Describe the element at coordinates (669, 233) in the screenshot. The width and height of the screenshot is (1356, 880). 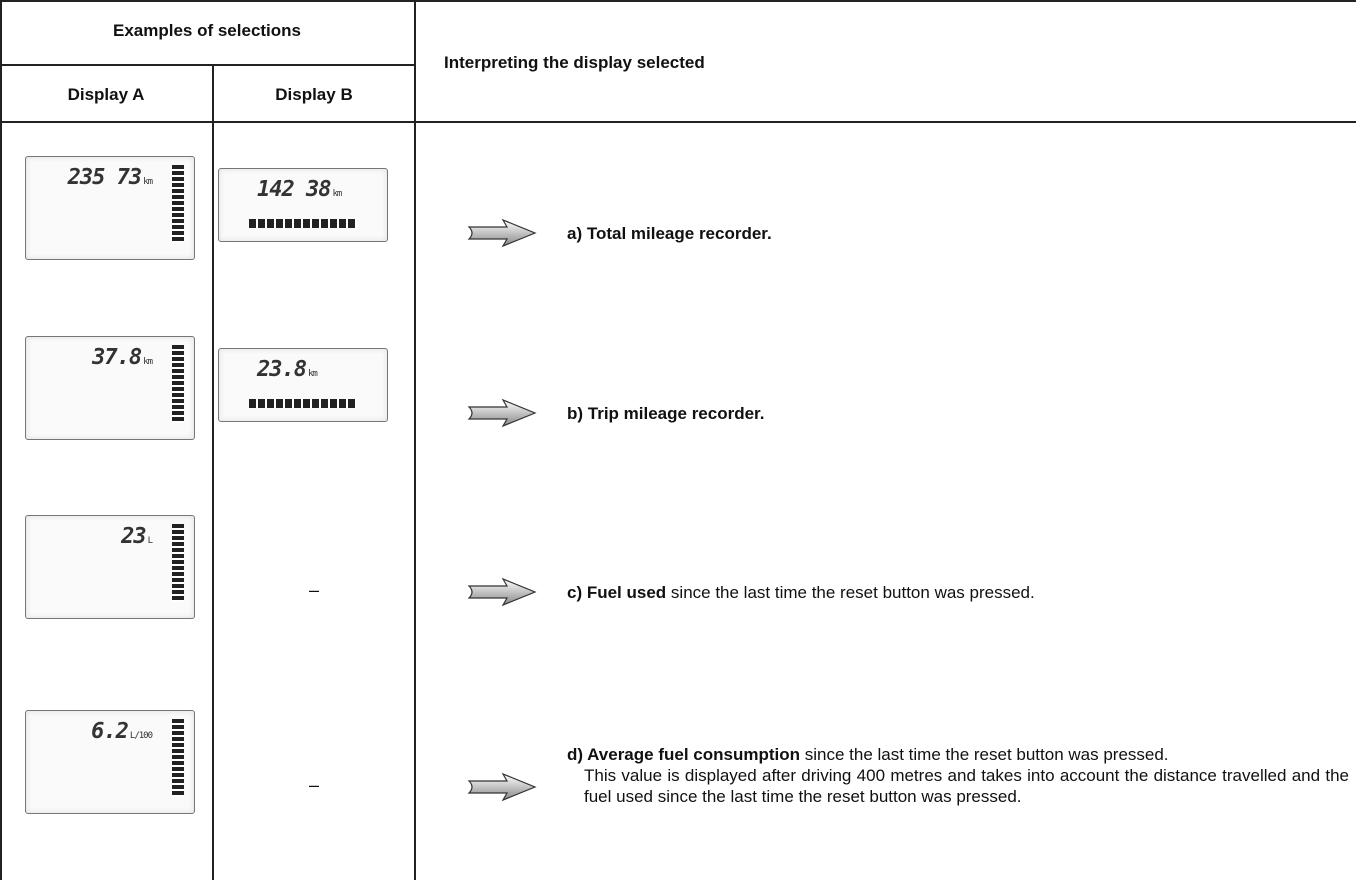
I see `label: a) Total mileage recorder.` at that location.